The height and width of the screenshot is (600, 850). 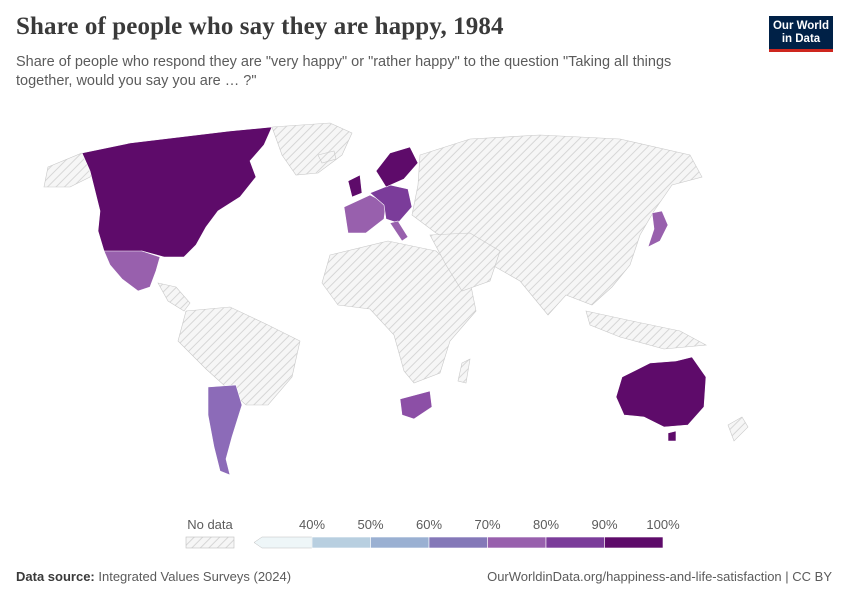 What do you see at coordinates (312, 524) in the screenshot?
I see `legend-tick-label: 40%` at bounding box center [312, 524].